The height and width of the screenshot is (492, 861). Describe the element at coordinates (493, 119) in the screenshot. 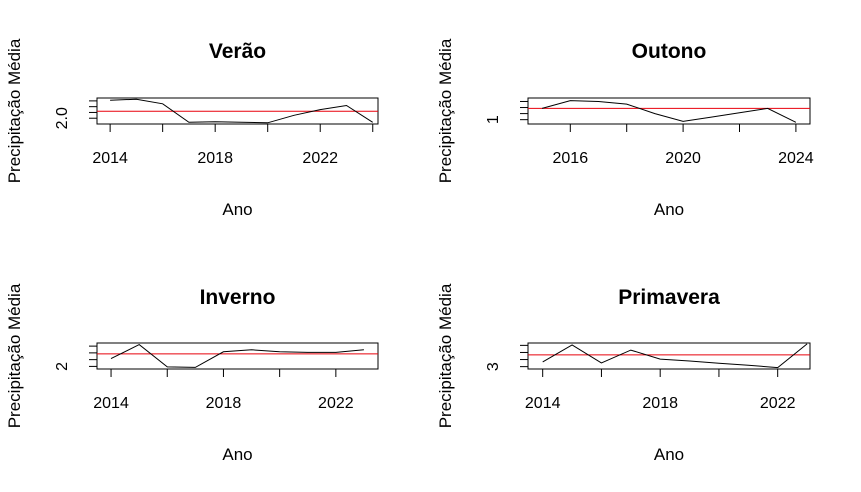

I see `y-tick-label: 1` at that location.